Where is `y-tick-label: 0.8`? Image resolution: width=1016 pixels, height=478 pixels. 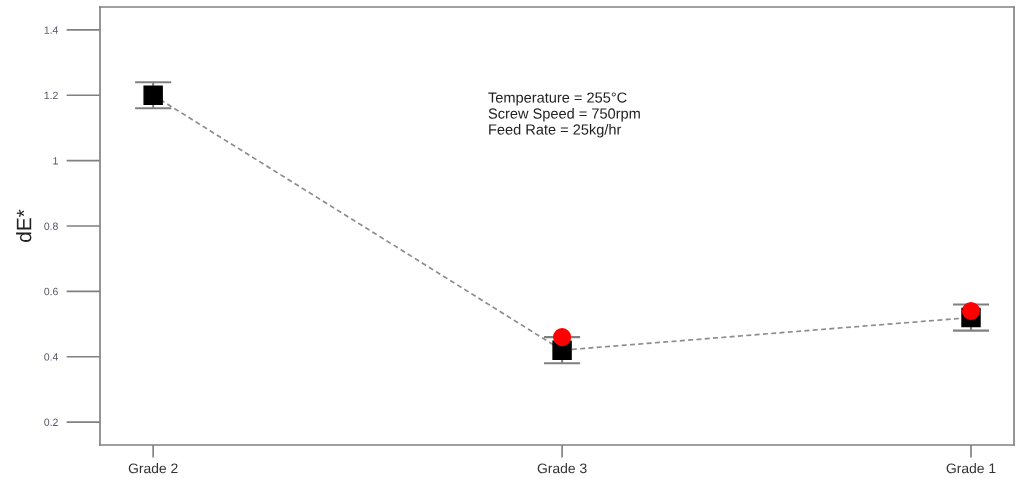
y-tick-label: 0.8 is located at coordinates (51, 226).